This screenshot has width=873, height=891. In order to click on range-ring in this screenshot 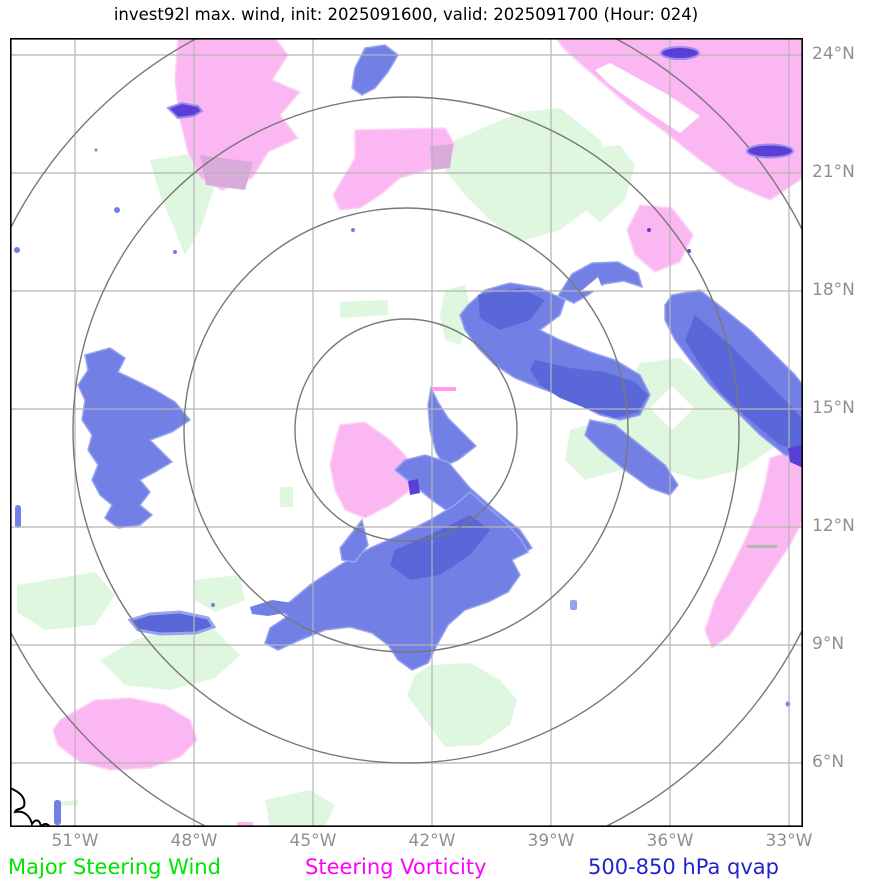, I will do `click(406, 430)`.